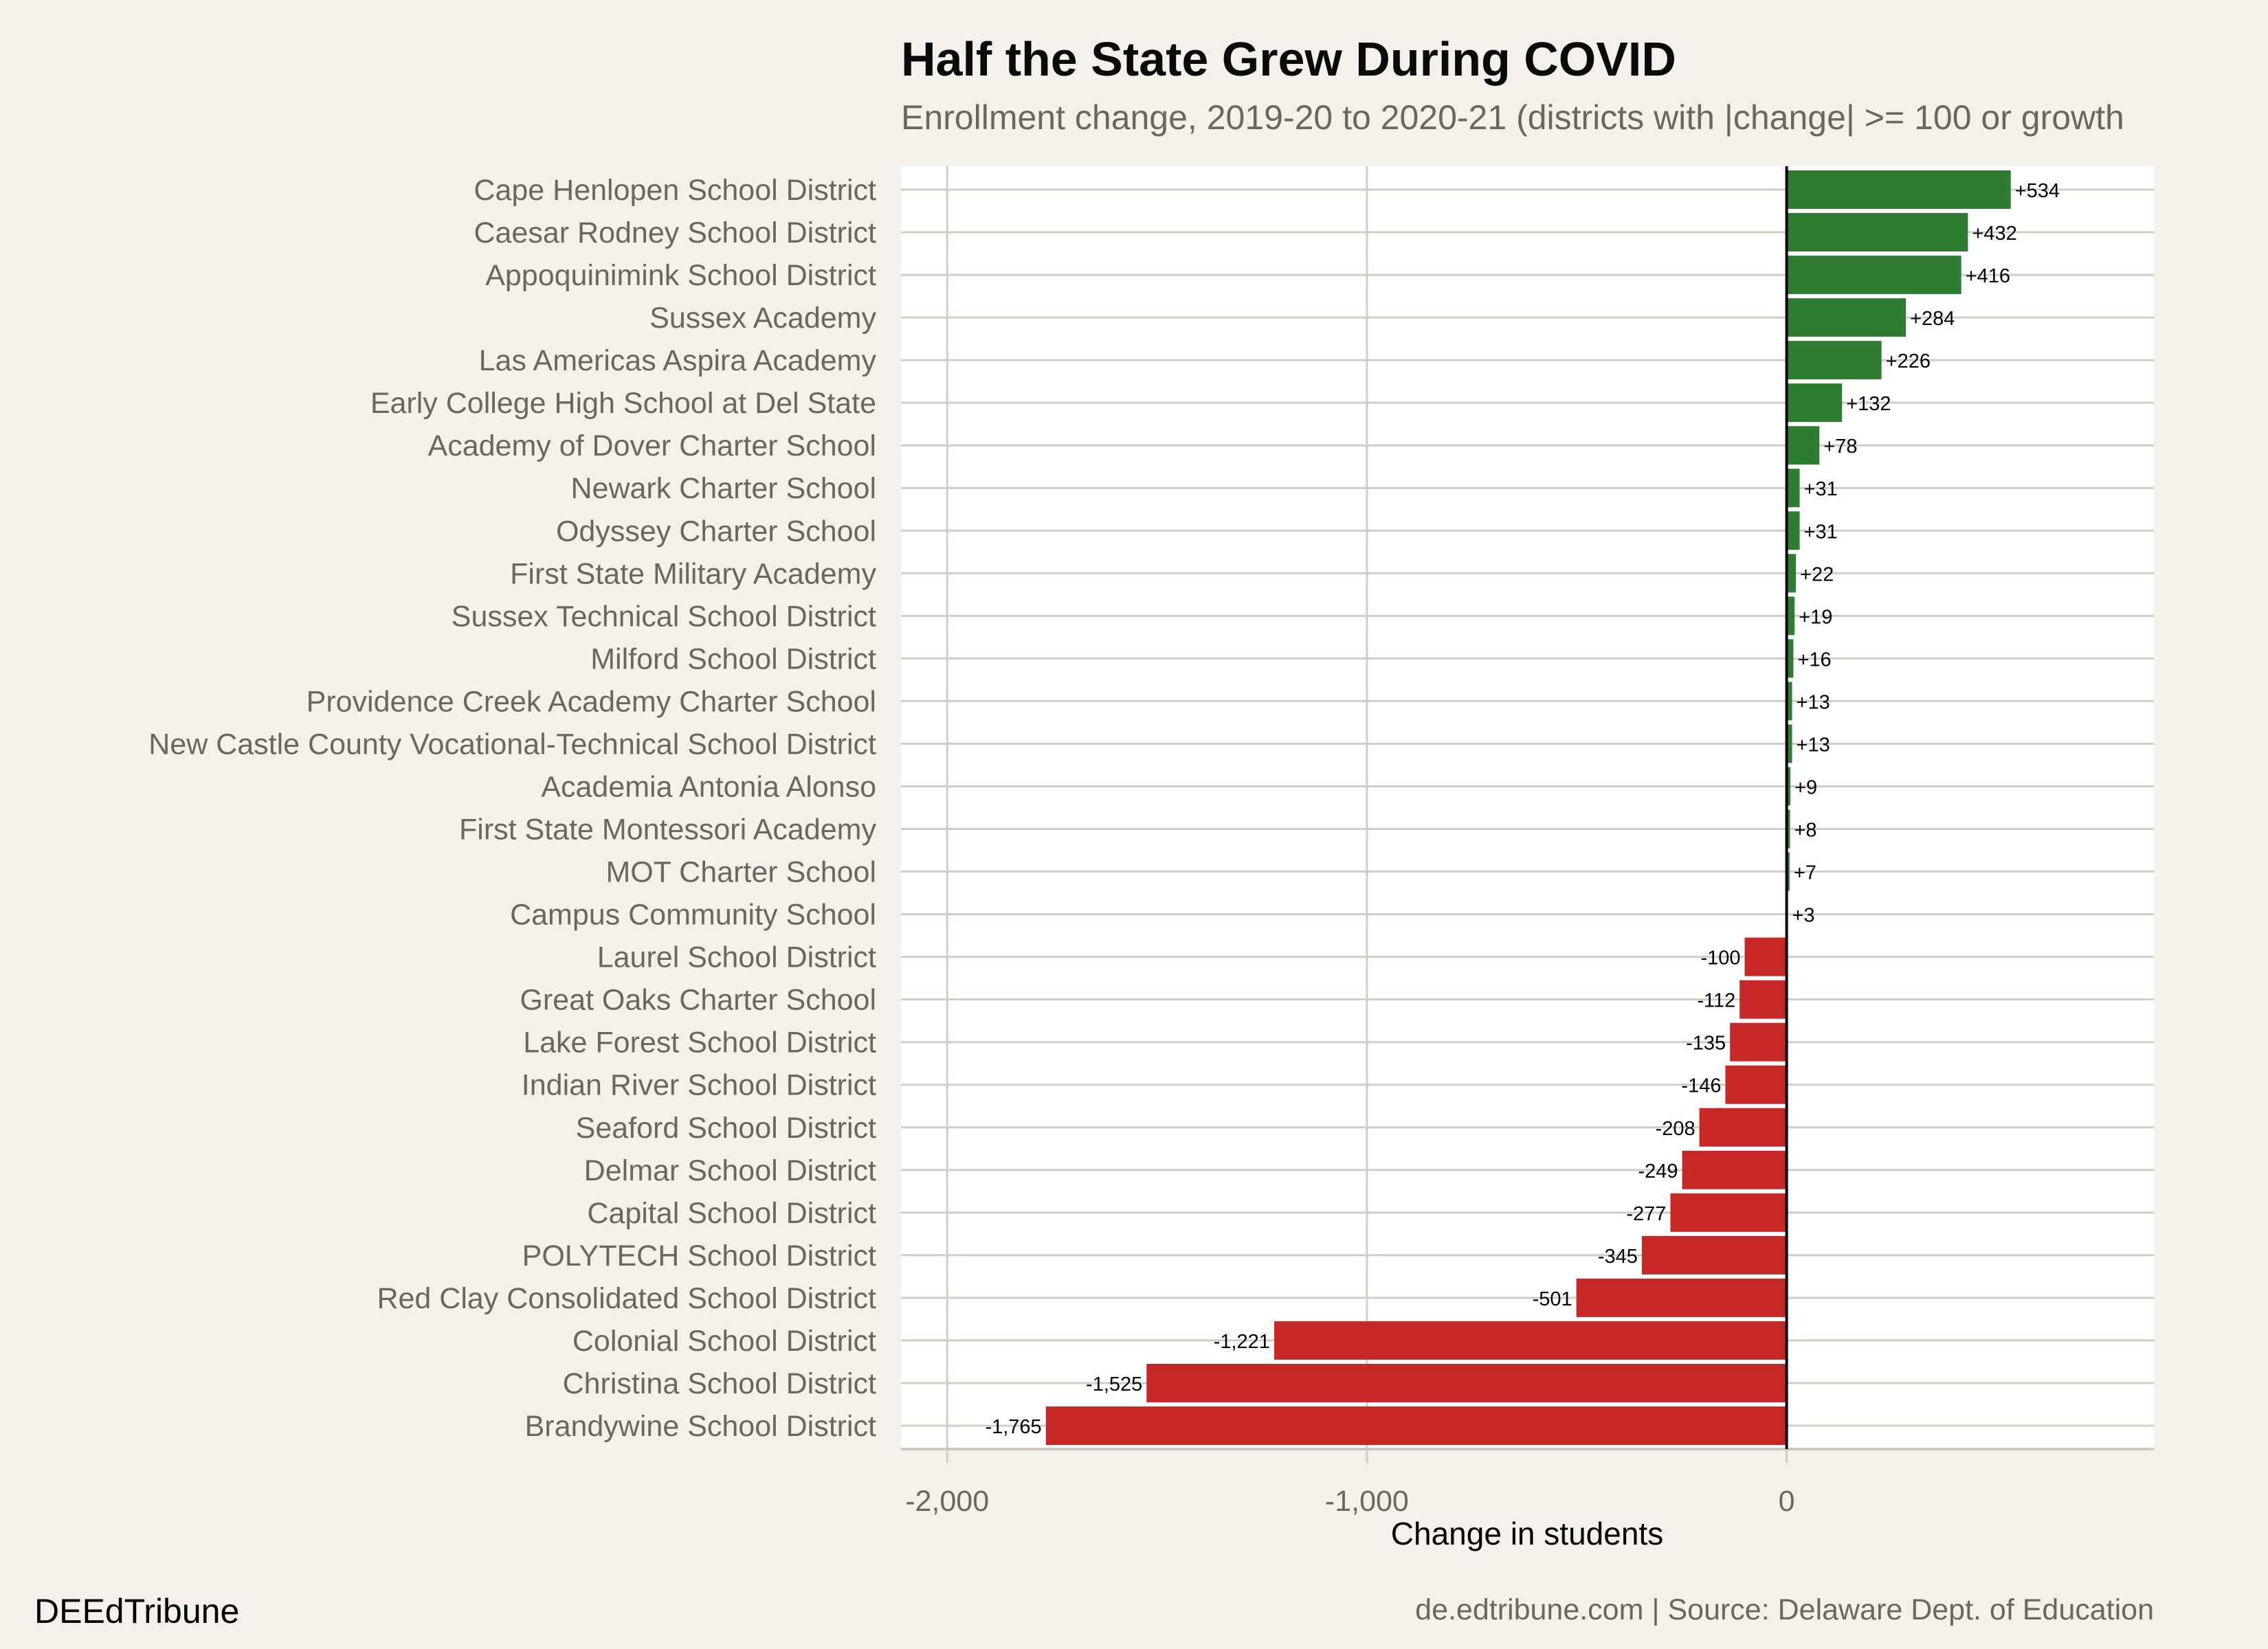  What do you see at coordinates (1706, 1044) in the screenshot?
I see `value-label: -135` at bounding box center [1706, 1044].